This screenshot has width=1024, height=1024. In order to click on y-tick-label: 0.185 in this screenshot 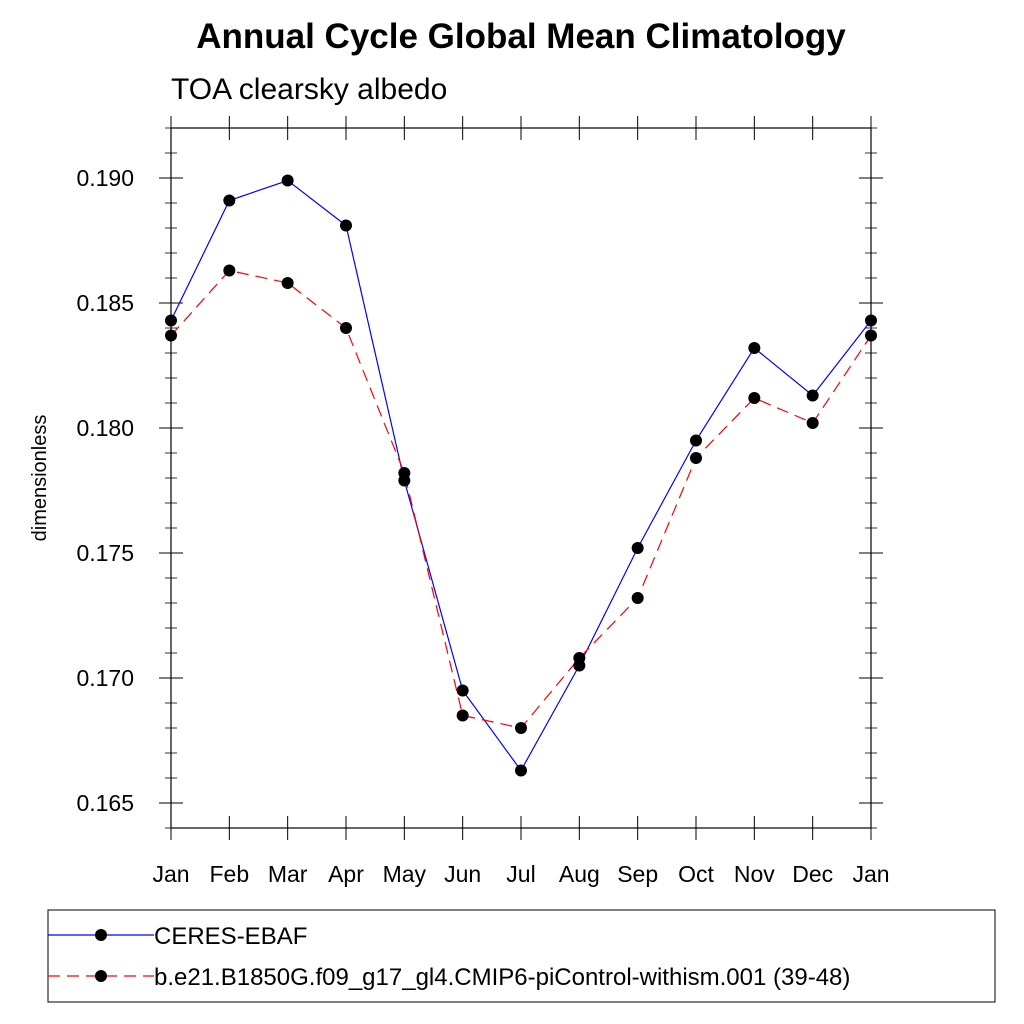, I will do `click(105, 303)`.